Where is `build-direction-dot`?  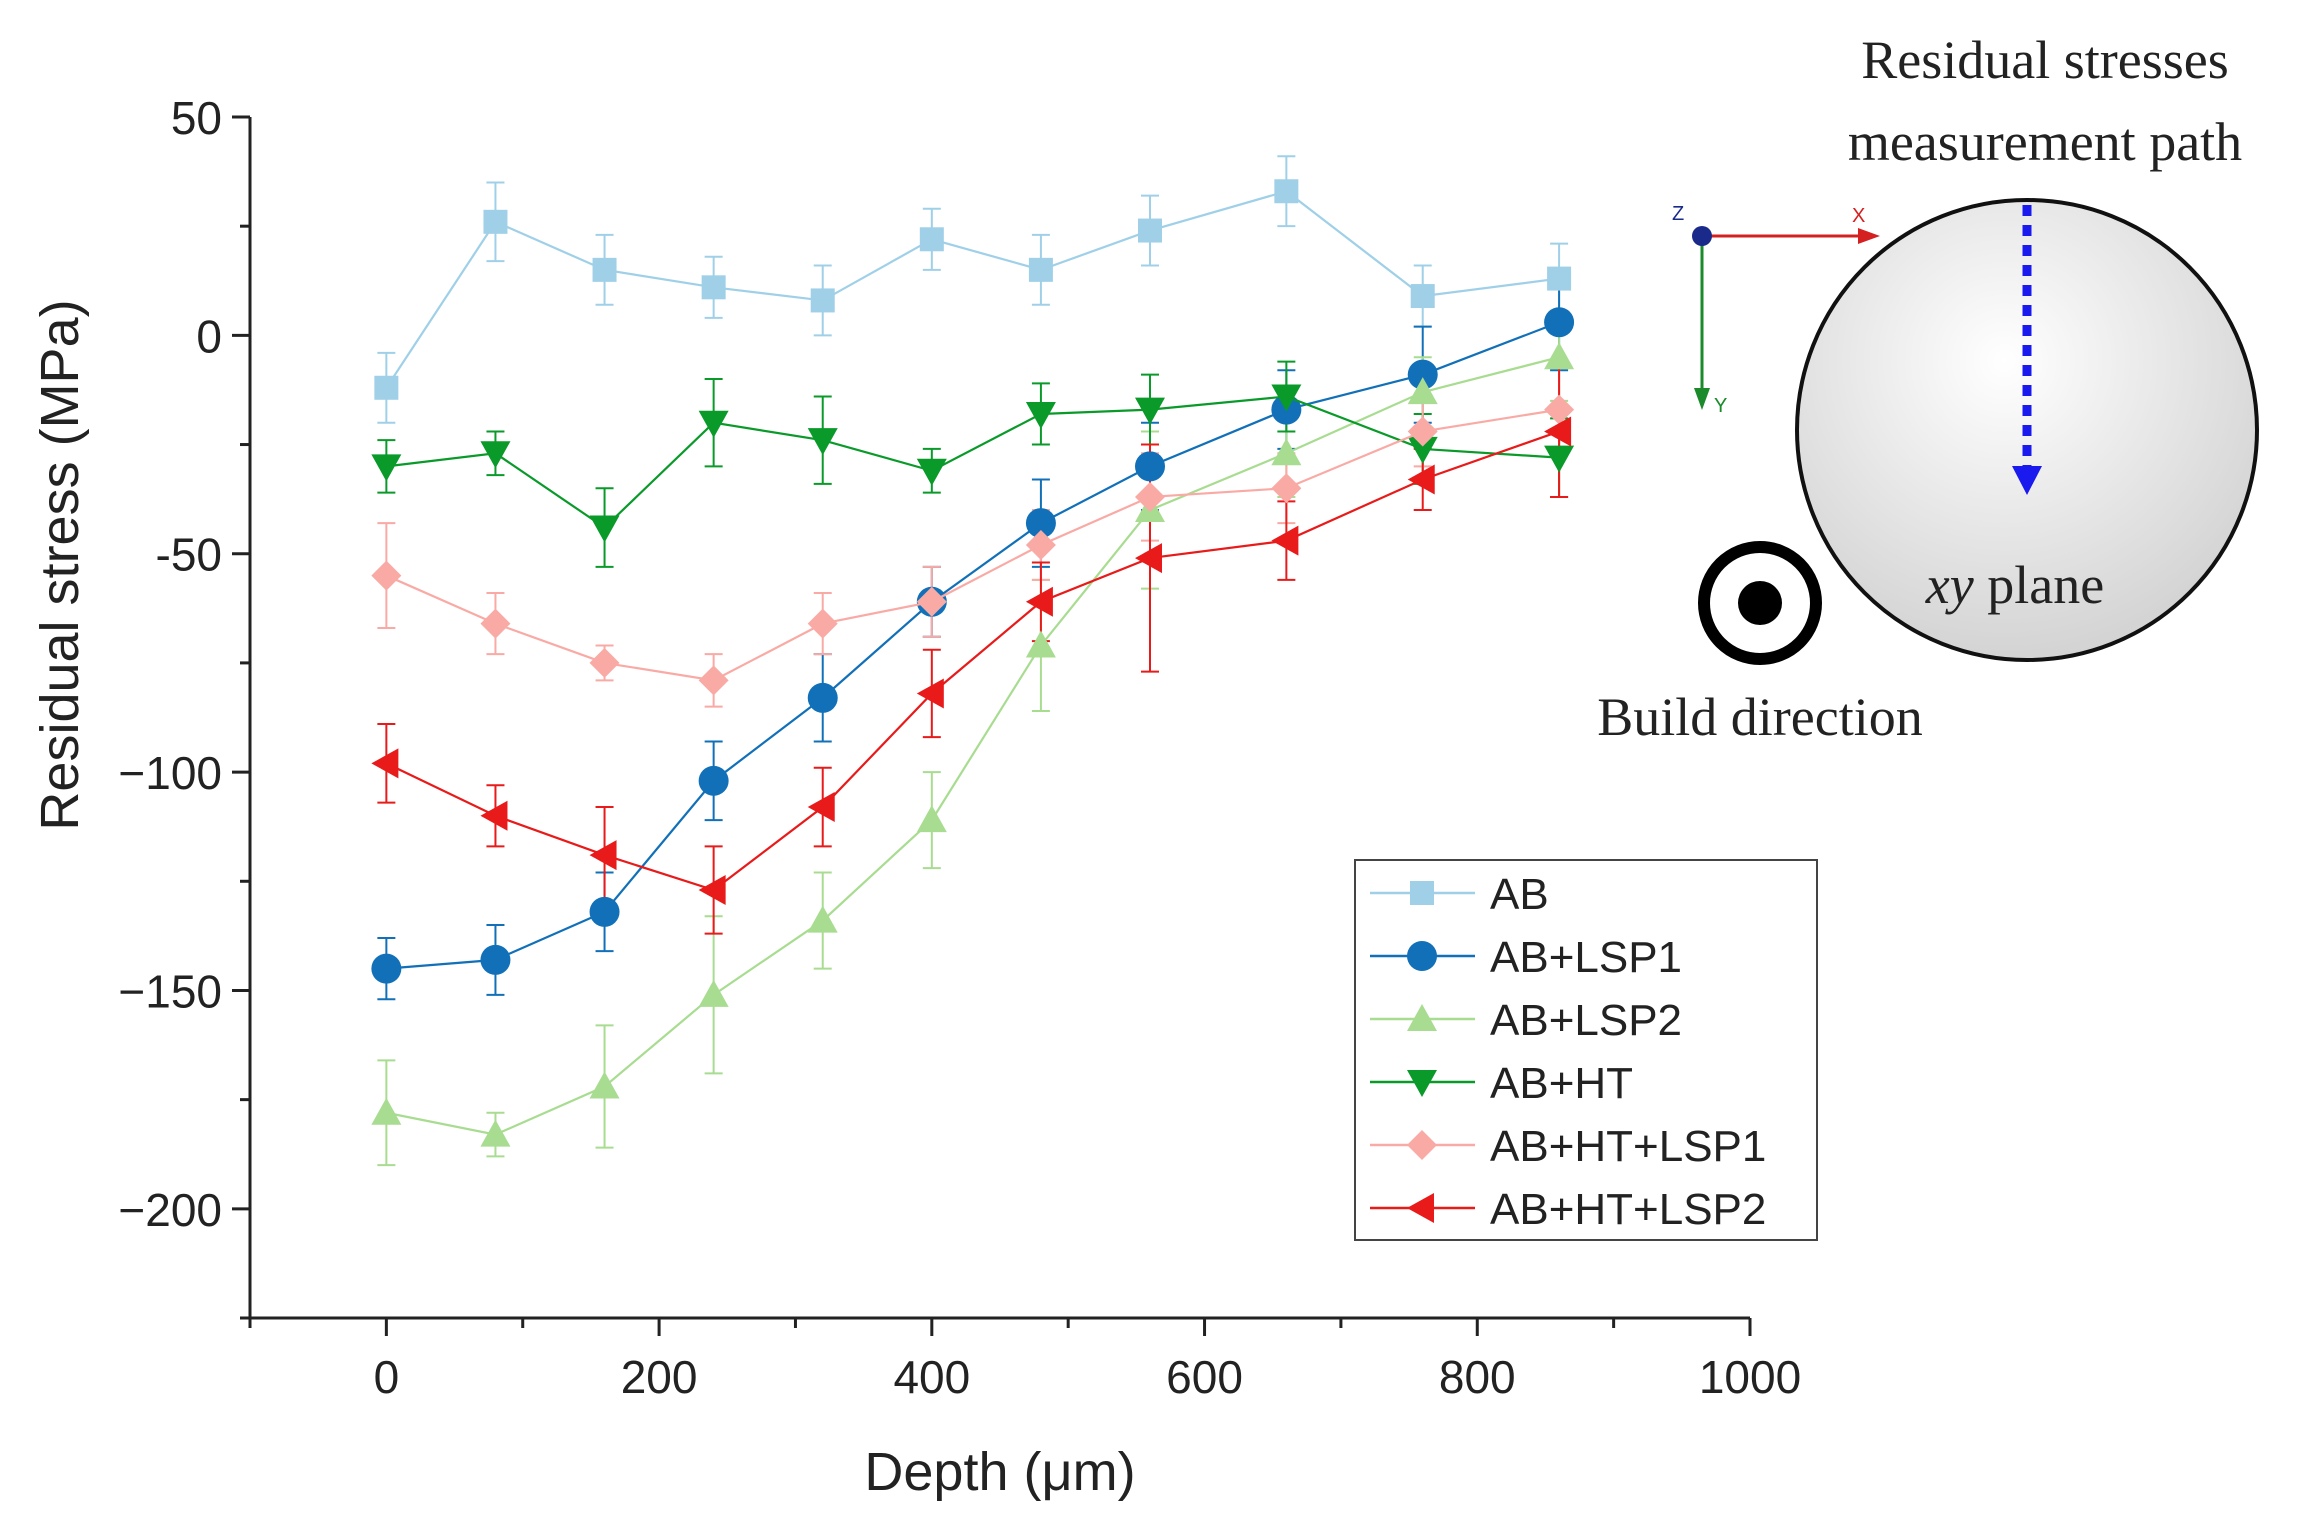
build-direction-dot is located at coordinates (1760, 603).